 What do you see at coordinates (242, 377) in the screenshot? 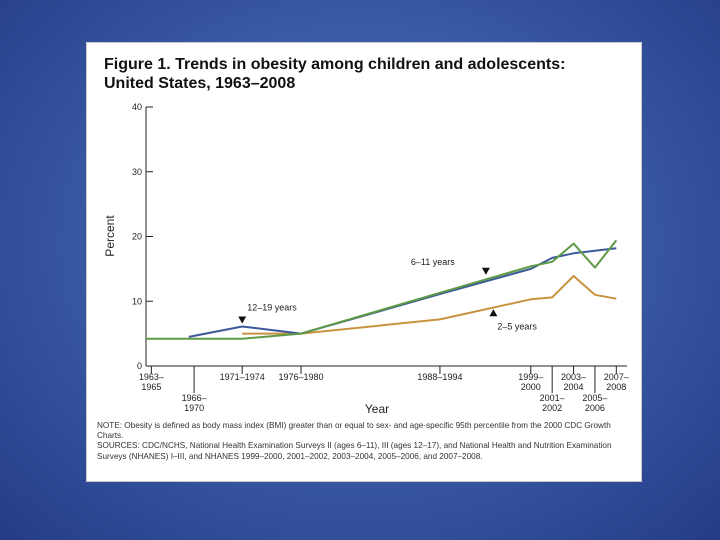
I see `x-tick-label: 1971–1974` at bounding box center [242, 377].